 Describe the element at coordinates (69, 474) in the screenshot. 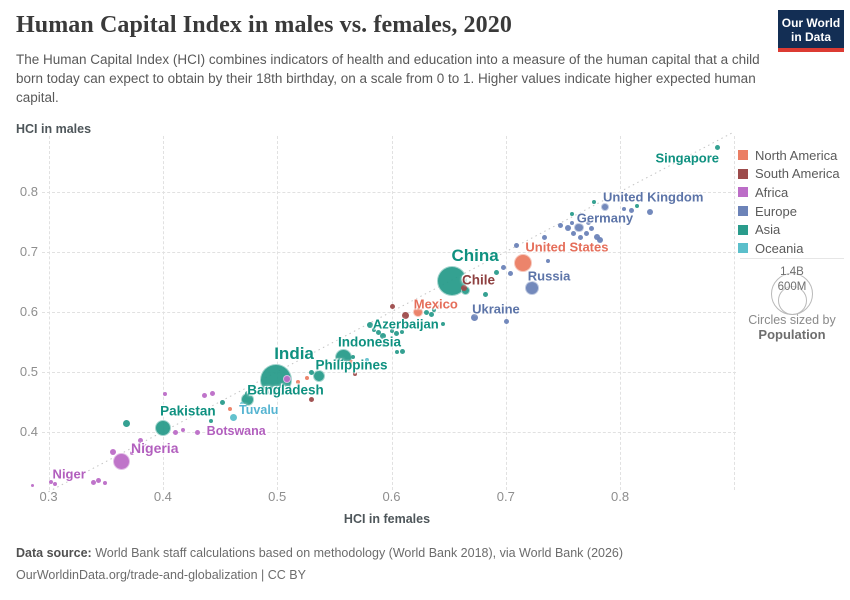

I see `country-label-niger: Niger` at that location.